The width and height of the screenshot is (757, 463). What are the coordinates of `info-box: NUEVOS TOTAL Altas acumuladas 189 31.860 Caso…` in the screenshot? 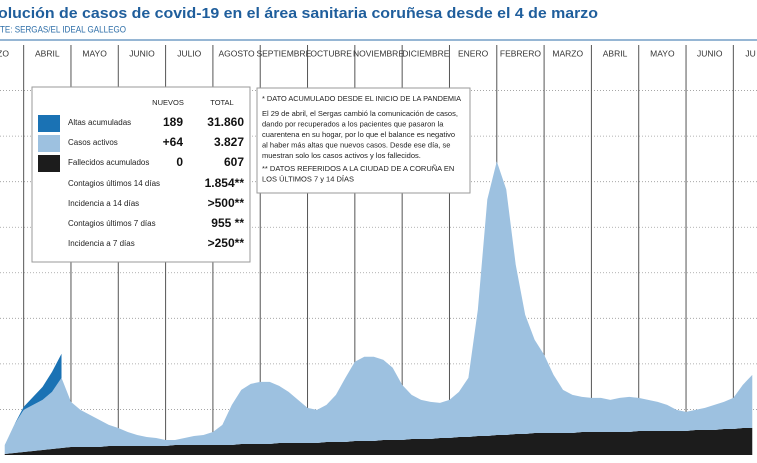 It's located at (141, 174).